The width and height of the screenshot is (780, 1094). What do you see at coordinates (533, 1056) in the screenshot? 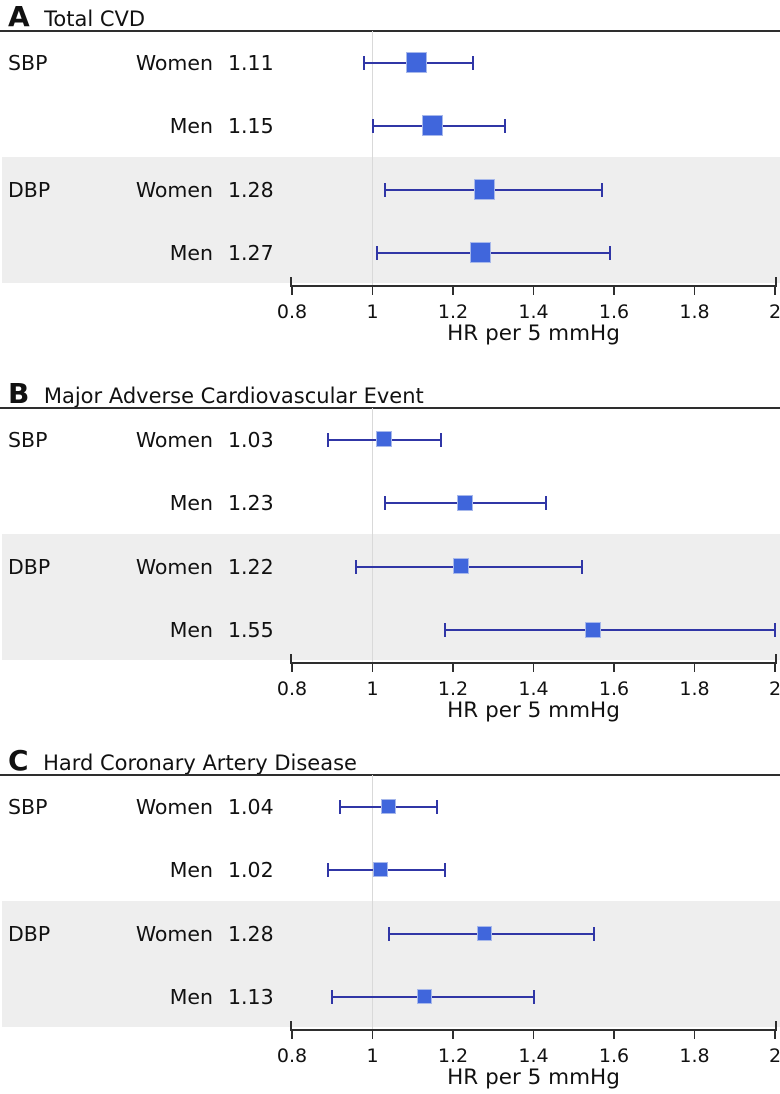
I see `x-axis-tick-label: 1.4` at bounding box center [533, 1056].